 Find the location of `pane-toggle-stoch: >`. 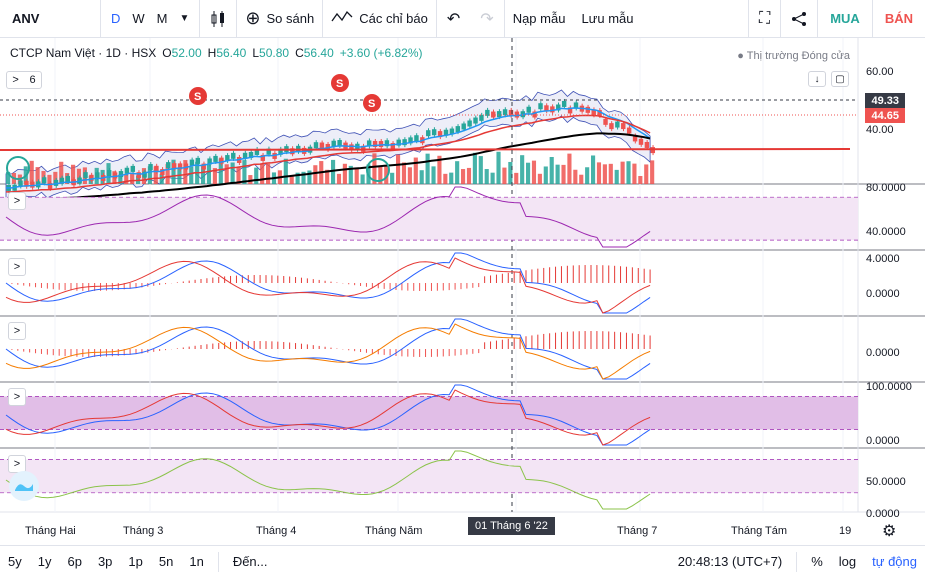

pane-toggle-stoch: > is located at coordinates (17, 397).